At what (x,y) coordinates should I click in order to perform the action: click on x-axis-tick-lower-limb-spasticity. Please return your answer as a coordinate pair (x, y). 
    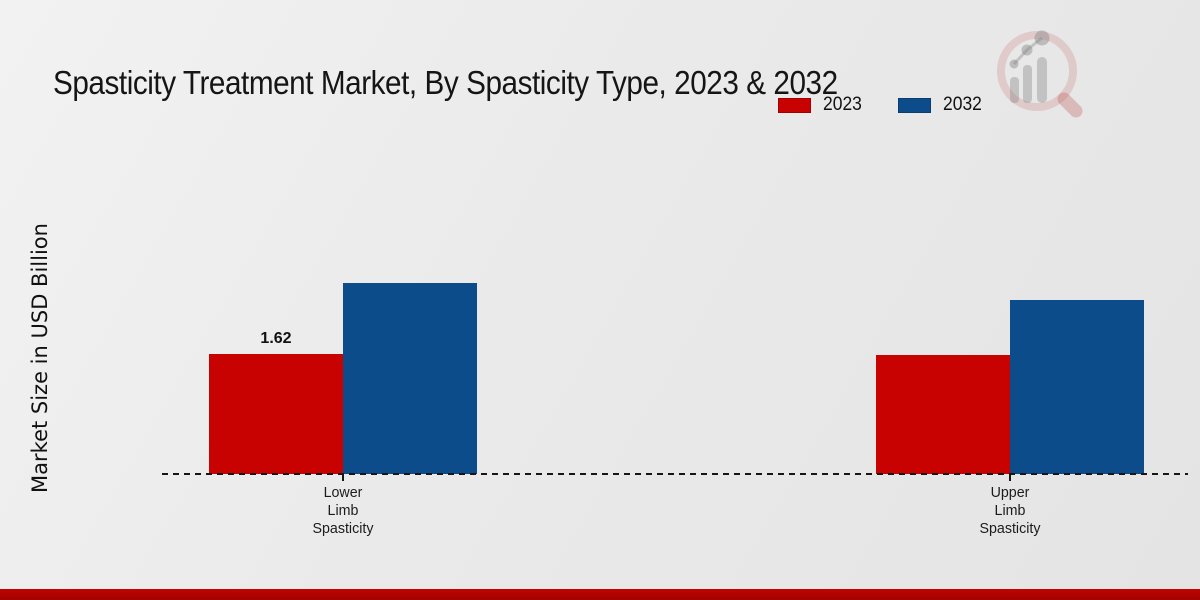
    Looking at the image, I should click on (343, 478).